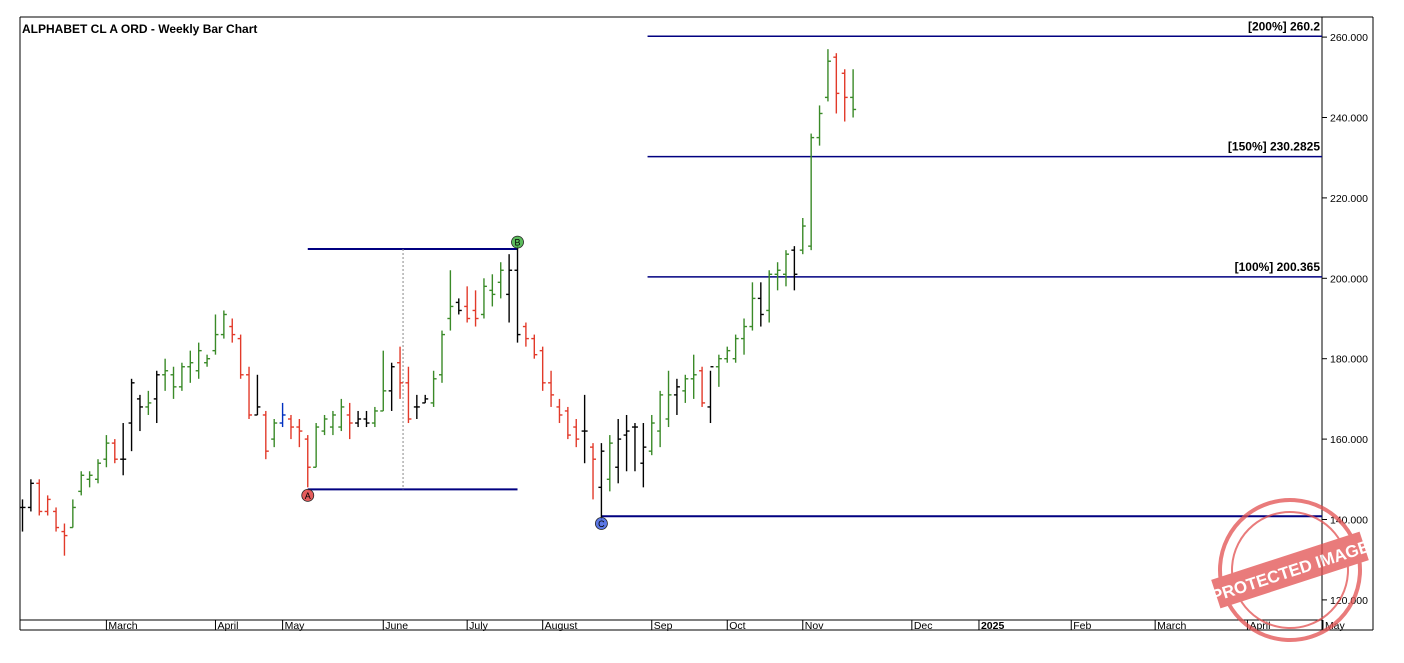 This screenshot has height=663, width=1404. I want to click on swing-points: A B C, so click(454, 382).